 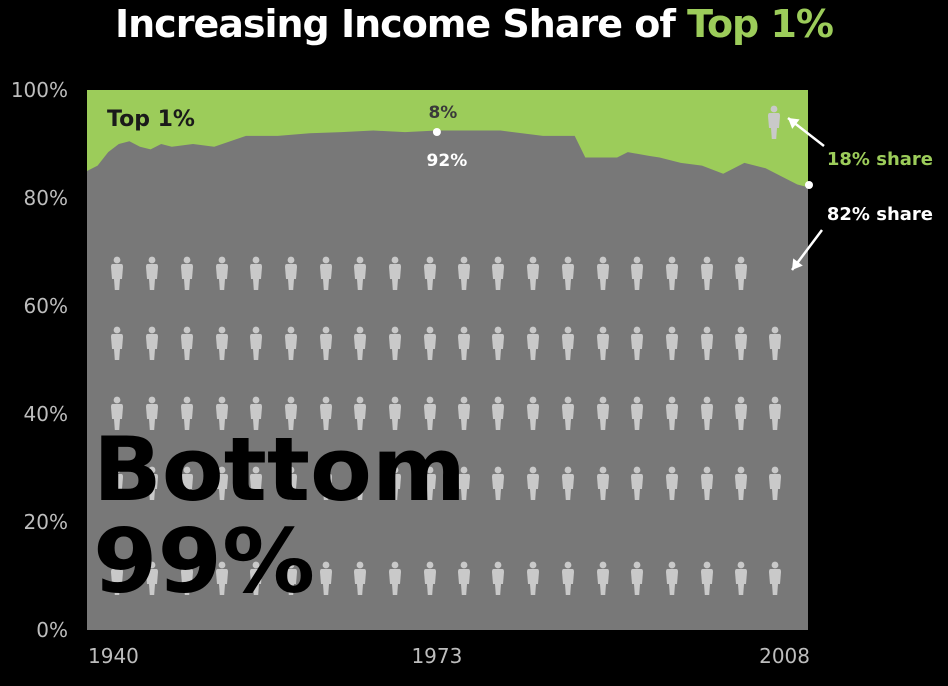 I want to click on marker-2008, so click(x=809, y=185).